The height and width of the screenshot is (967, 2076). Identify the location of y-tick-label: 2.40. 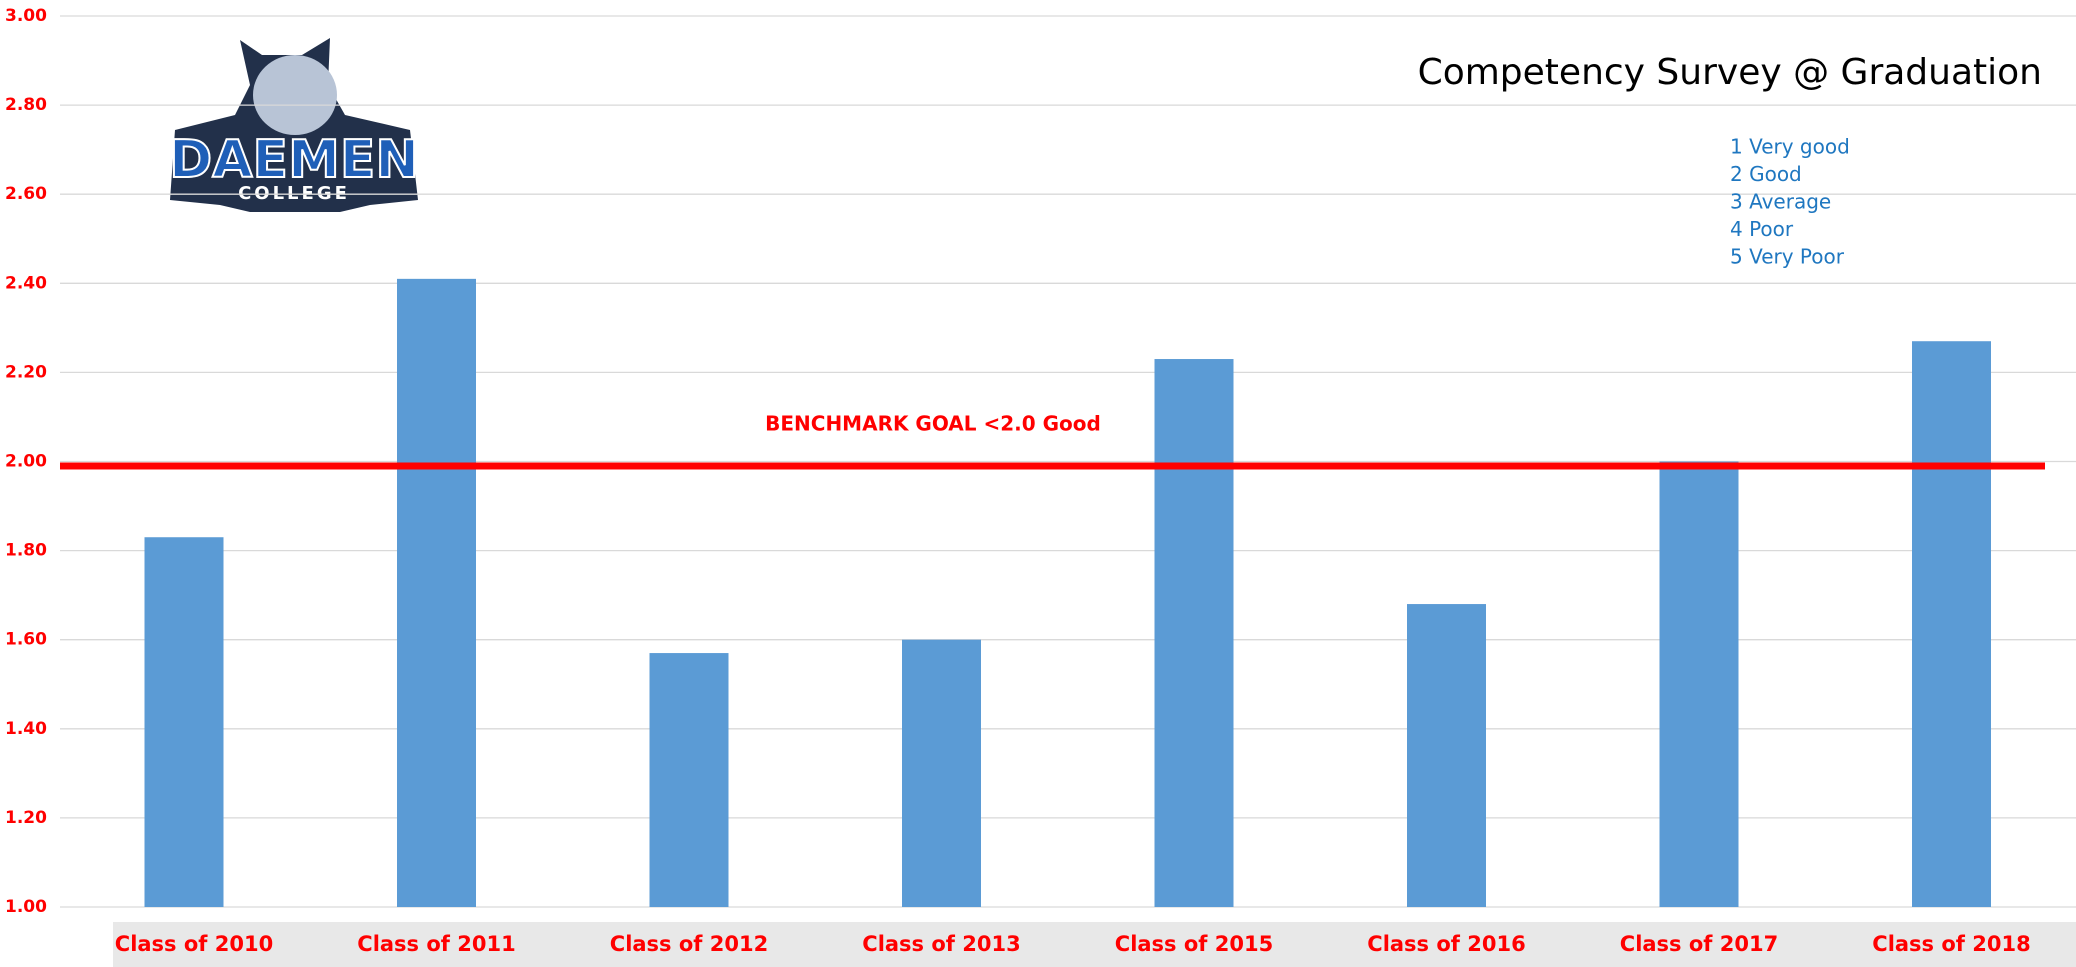
(26, 283).